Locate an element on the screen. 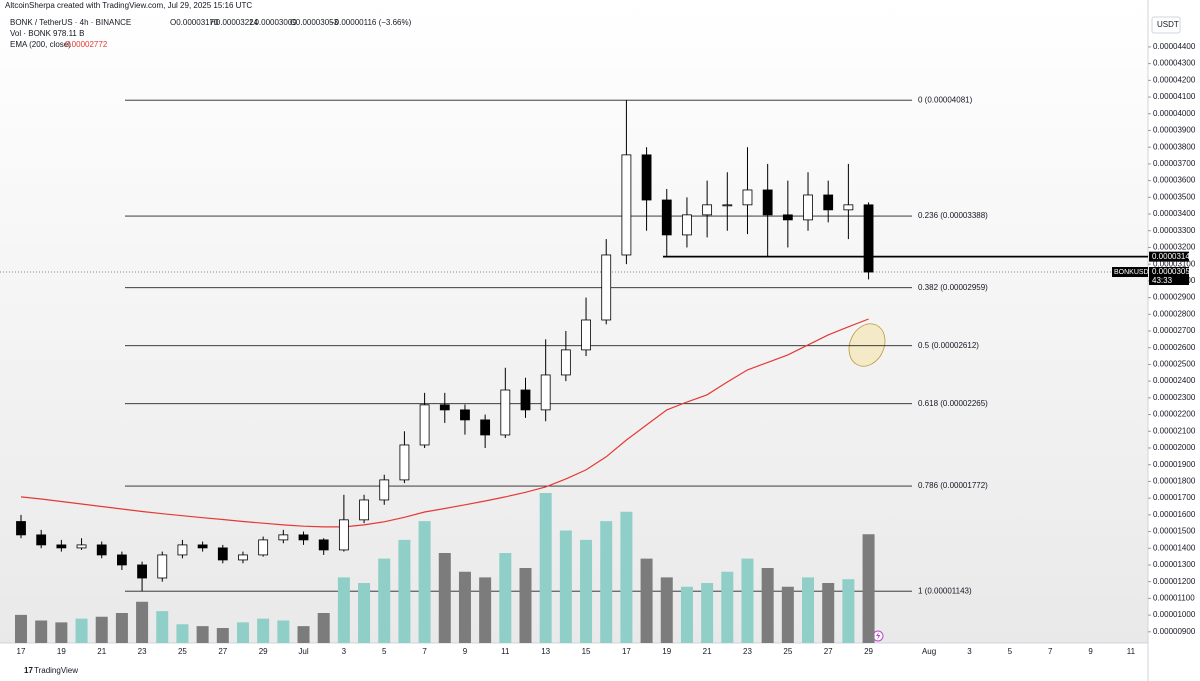 The width and height of the screenshot is (1200, 681). y-tick-label: 0.00001600 is located at coordinates (1174, 514).